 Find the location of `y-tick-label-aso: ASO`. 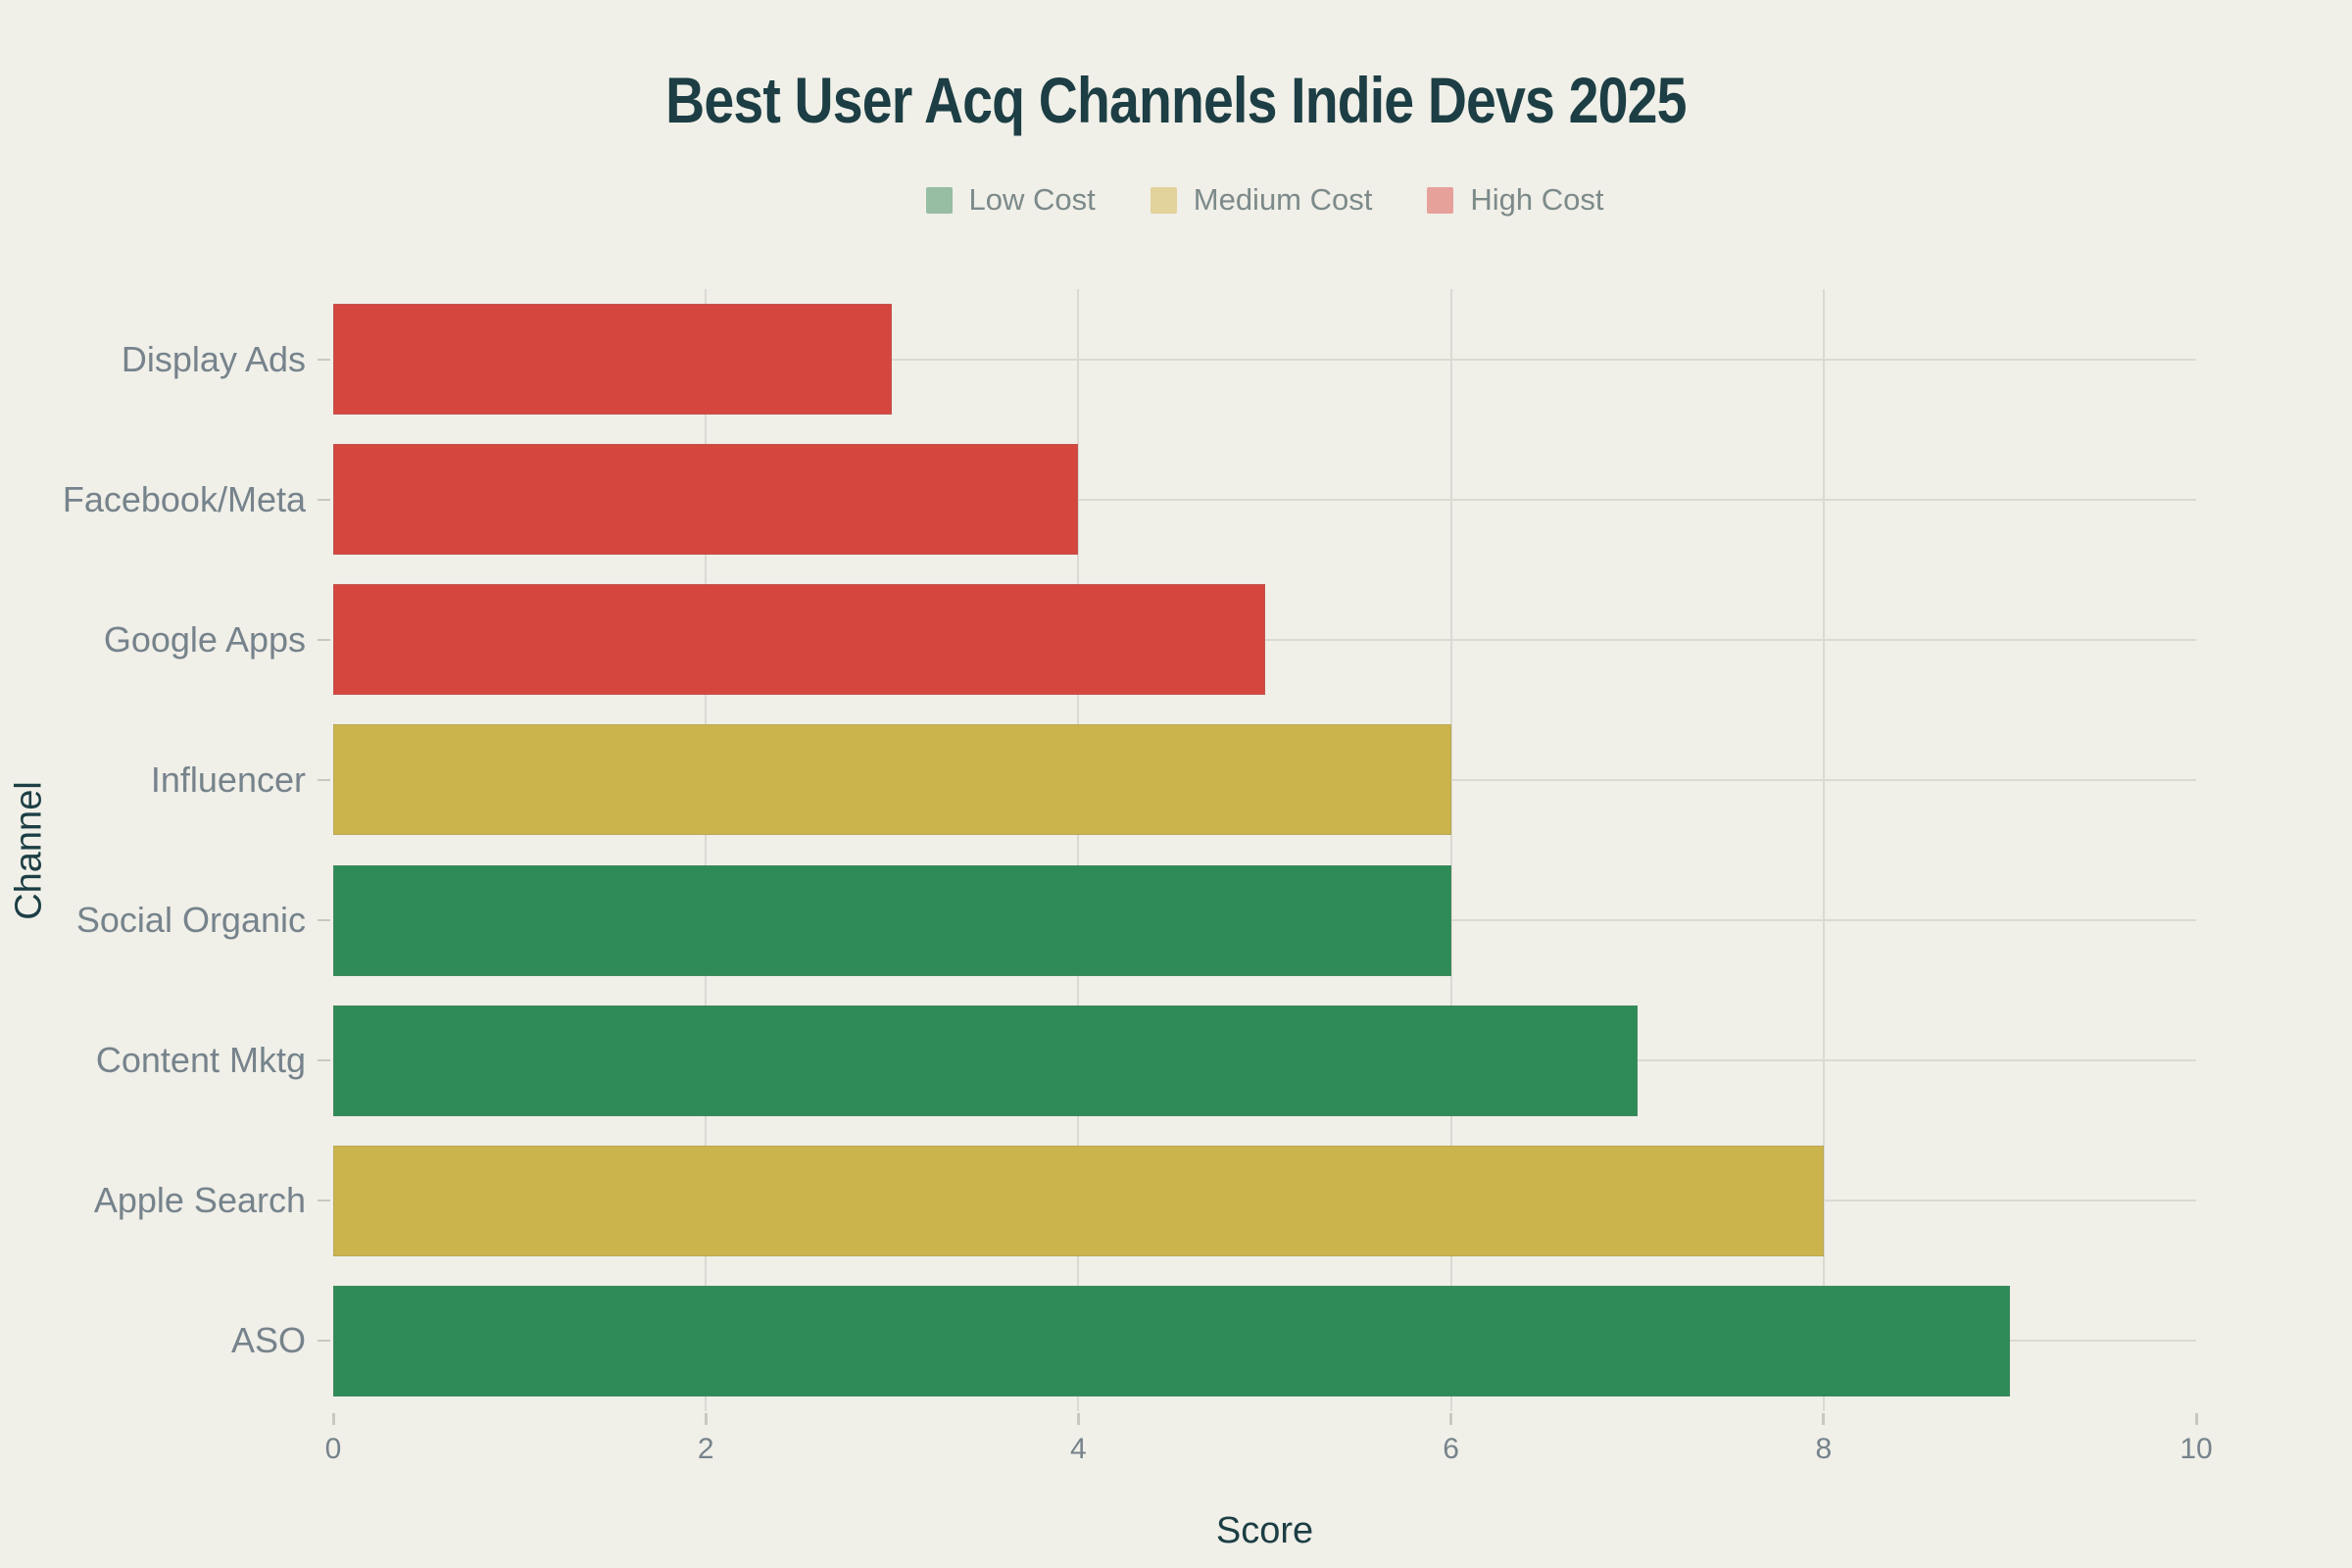

y-tick-label-aso: ASO is located at coordinates (268, 1340).